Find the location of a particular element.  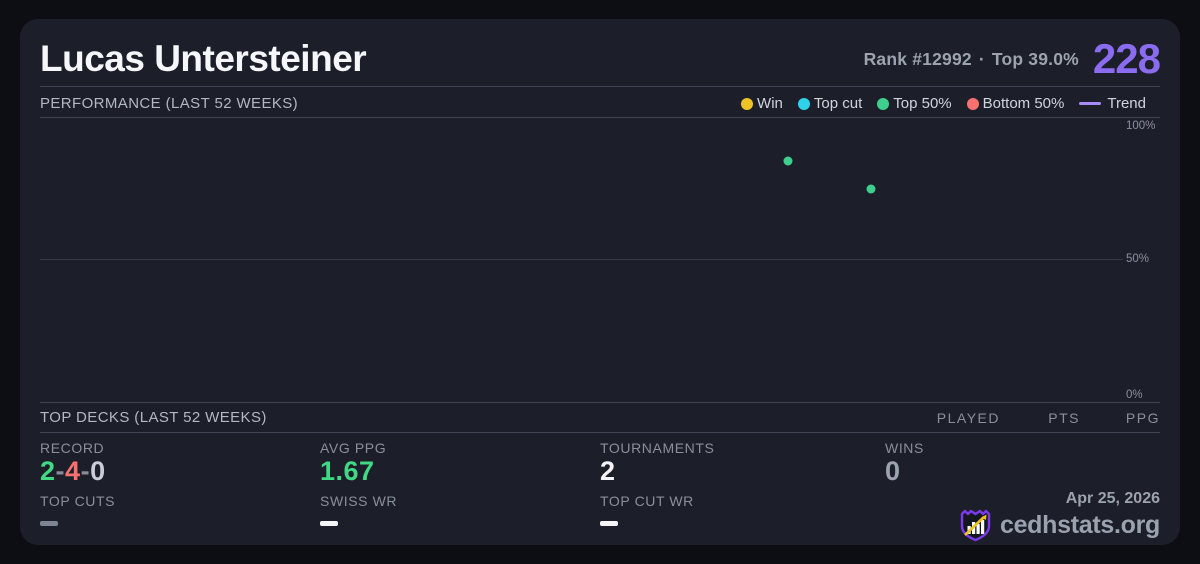

header-rank-group: Rank #12992 · Top 39.0% 228 is located at coordinates (1012, 59).